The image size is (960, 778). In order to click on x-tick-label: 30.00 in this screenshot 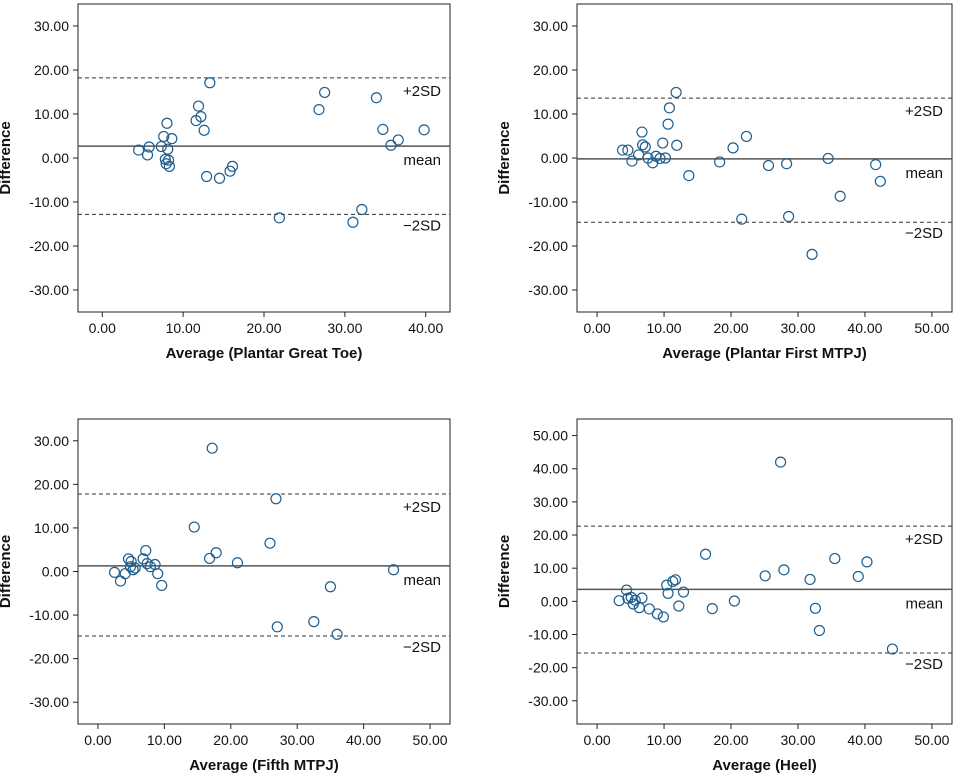, I will do `click(797, 740)`.